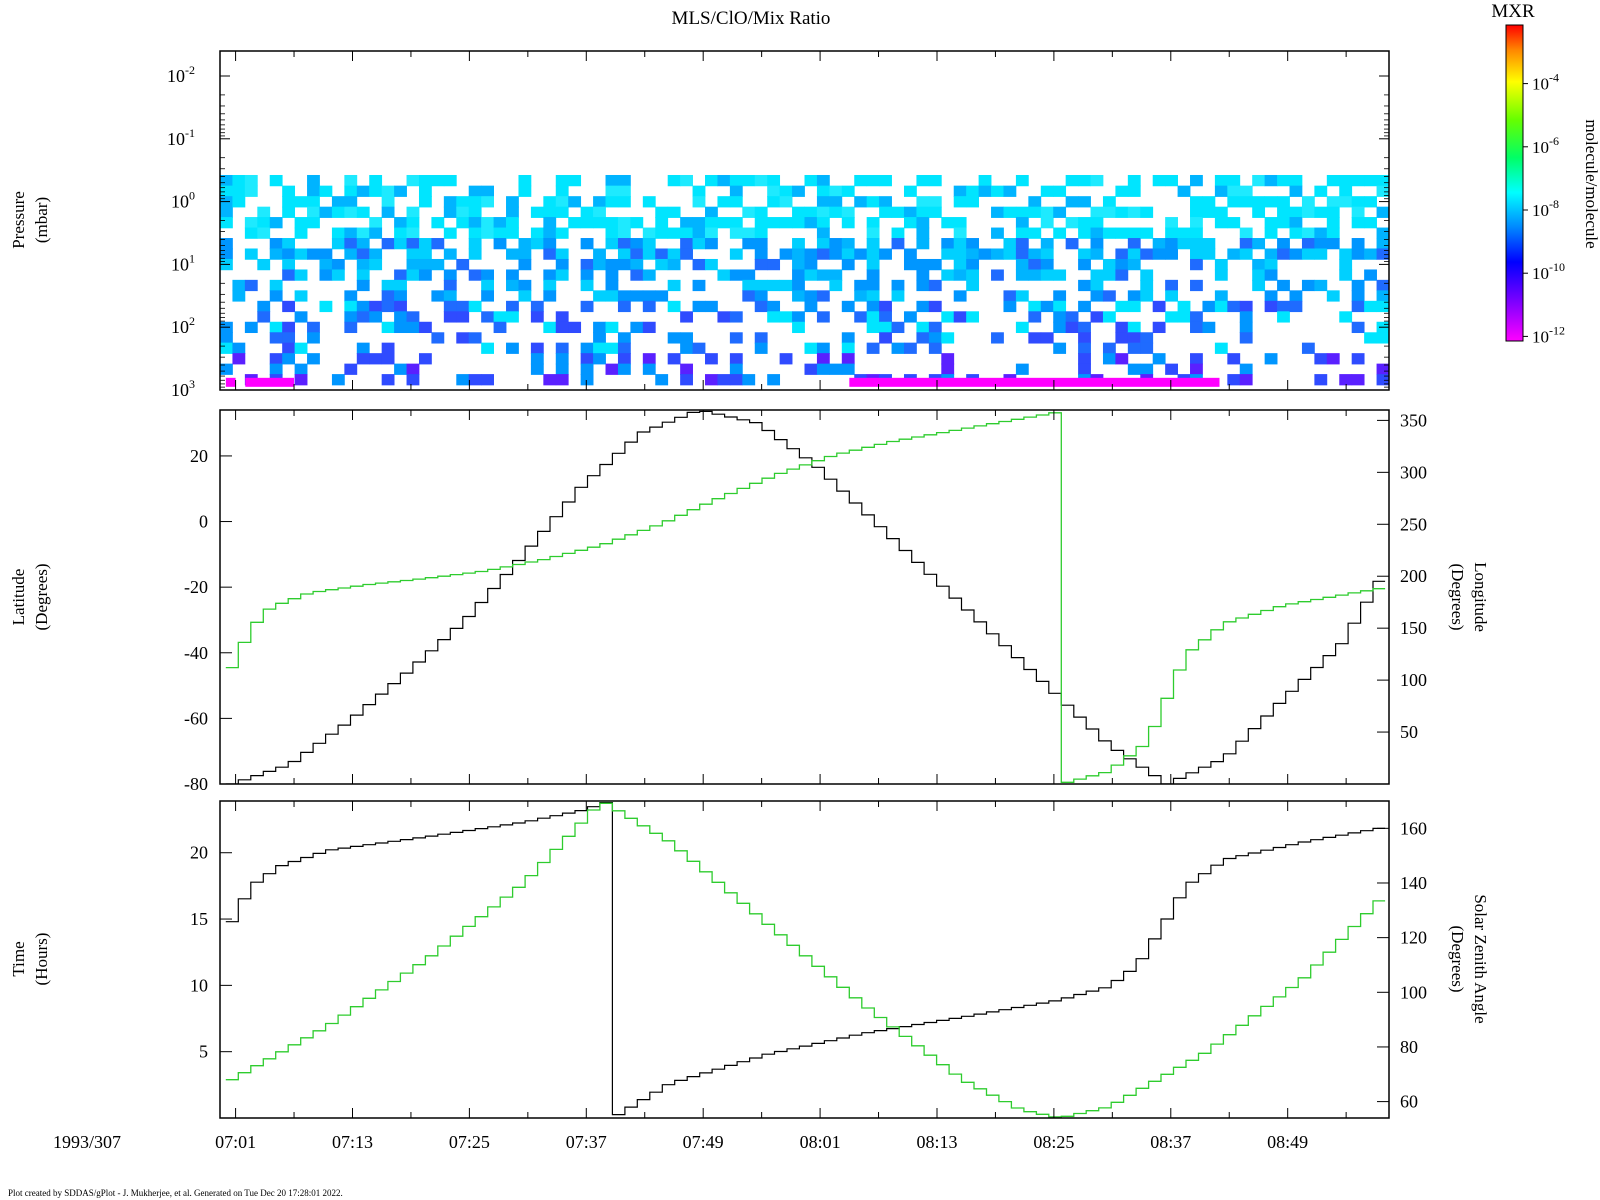 Image resolution: width=1600 pixels, height=1200 pixels. What do you see at coordinates (1034, 382) in the screenshot?
I see `heatmap-highlight-bar` at bounding box center [1034, 382].